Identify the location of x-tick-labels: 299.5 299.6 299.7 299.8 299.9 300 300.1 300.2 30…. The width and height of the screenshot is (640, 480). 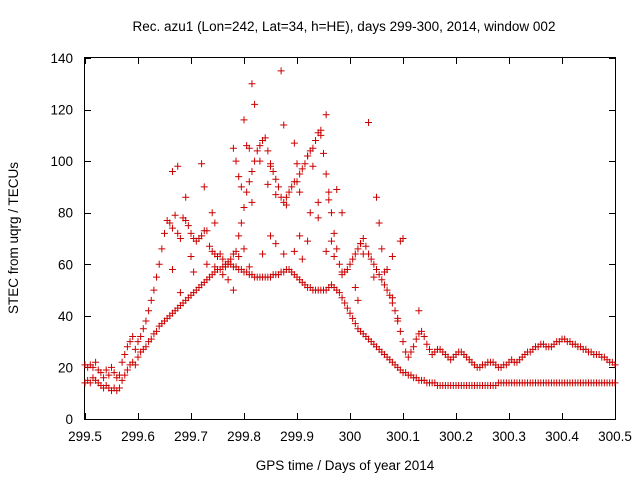
(350, 436).